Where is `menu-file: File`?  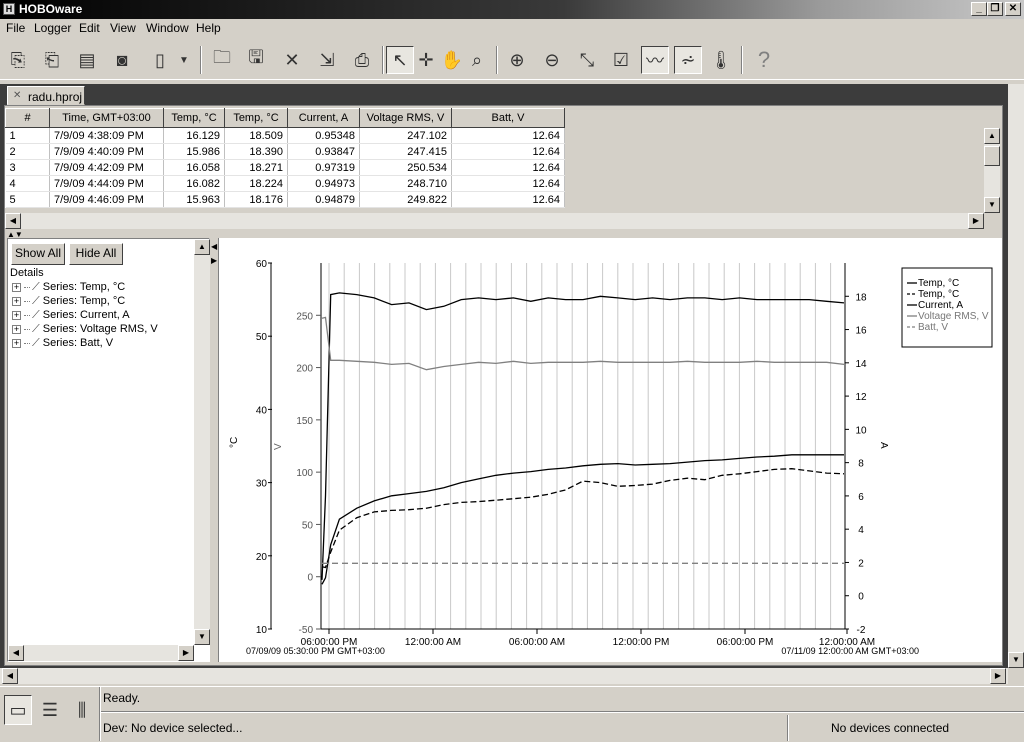 menu-file: File is located at coordinates (16, 28).